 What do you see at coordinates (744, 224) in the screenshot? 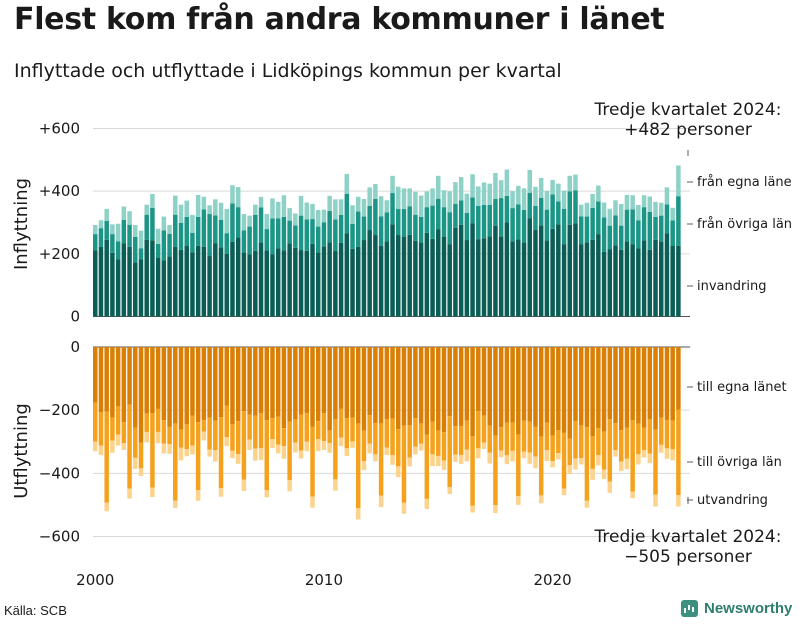
I see `series-label: från övriga län` at bounding box center [744, 224].